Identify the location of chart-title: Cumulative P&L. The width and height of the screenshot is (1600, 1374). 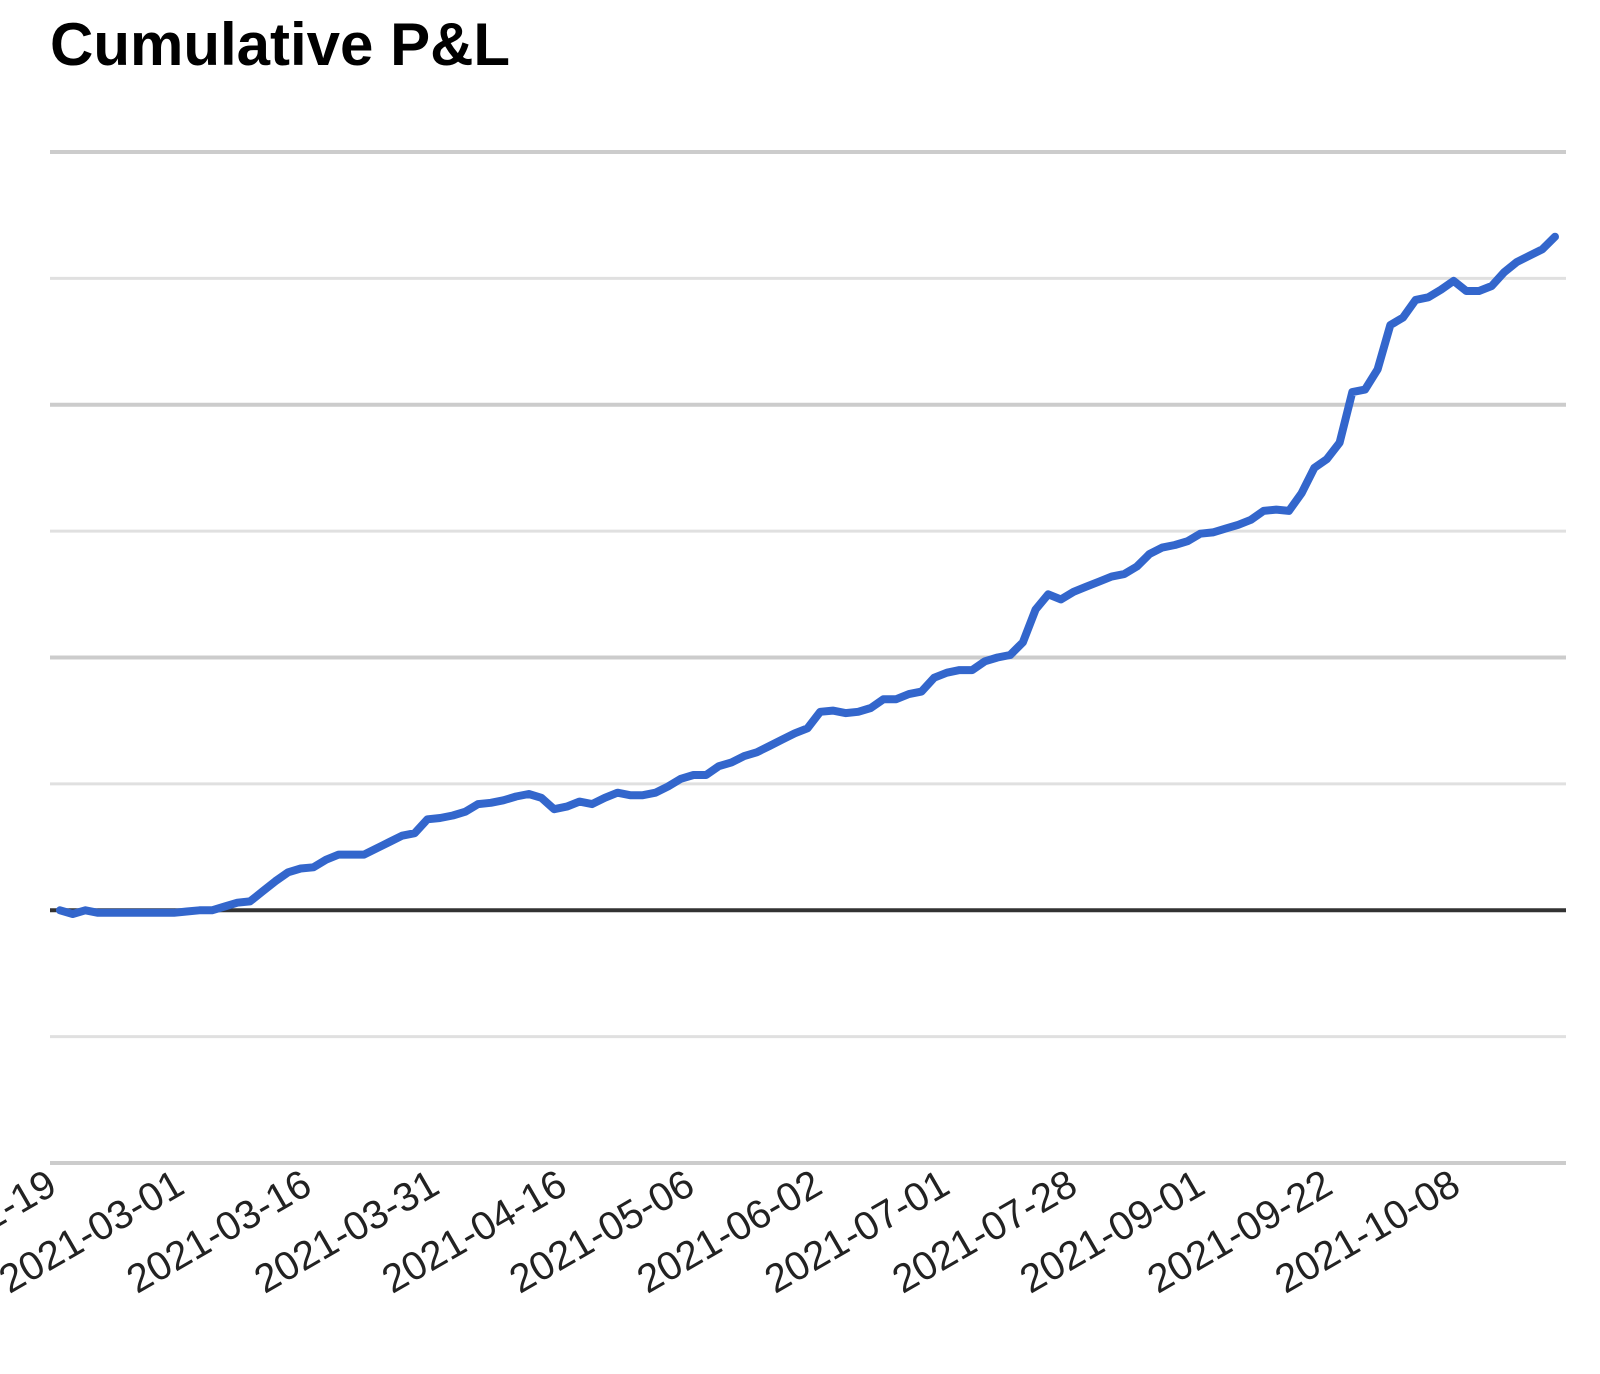
(280, 44).